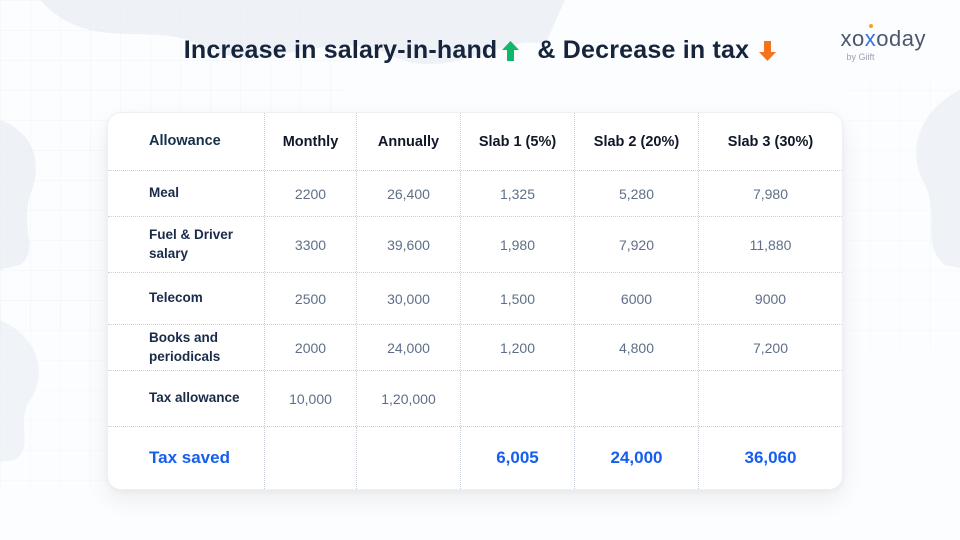 This screenshot has width=960, height=540. Describe the element at coordinates (870, 26) in the screenshot. I see `logo-accent-dot` at that location.